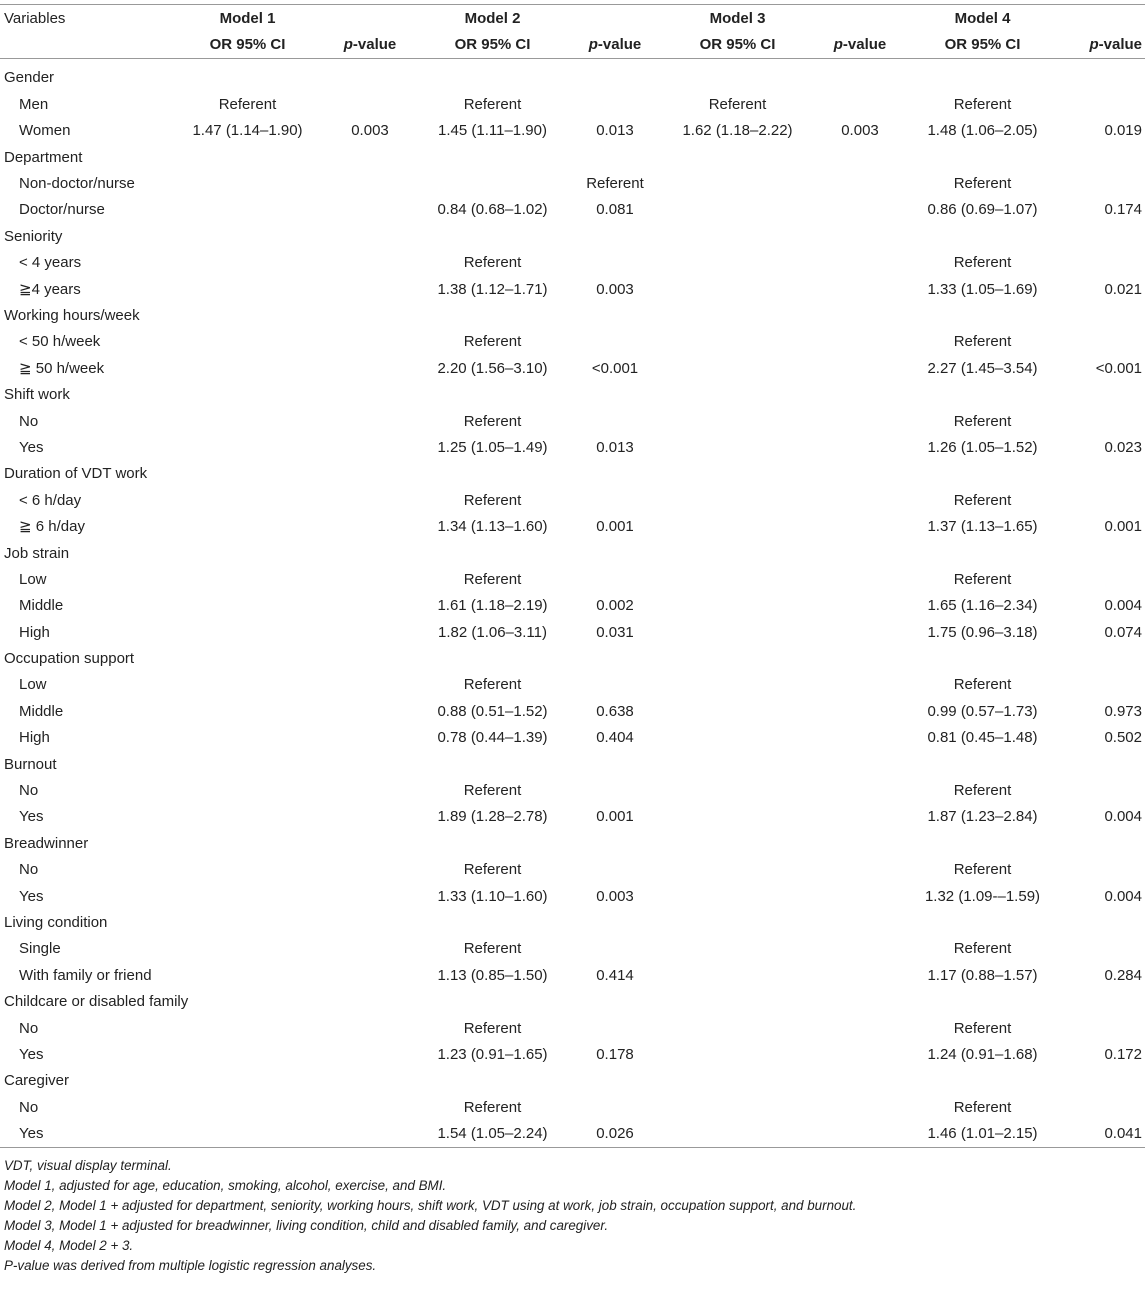 This screenshot has width=1145, height=1301. Describe the element at coordinates (1123, 711) in the screenshot. I see `model-4-p-cell: 0.973` at that location.